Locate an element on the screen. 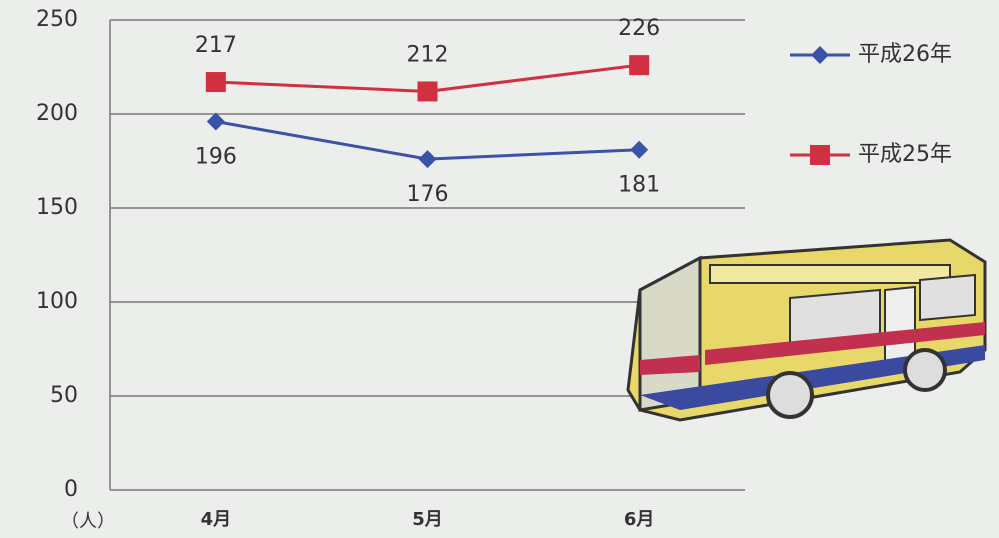 The height and width of the screenshot is (538, 999). data-label: 176 is located at coordinates (428, 194).